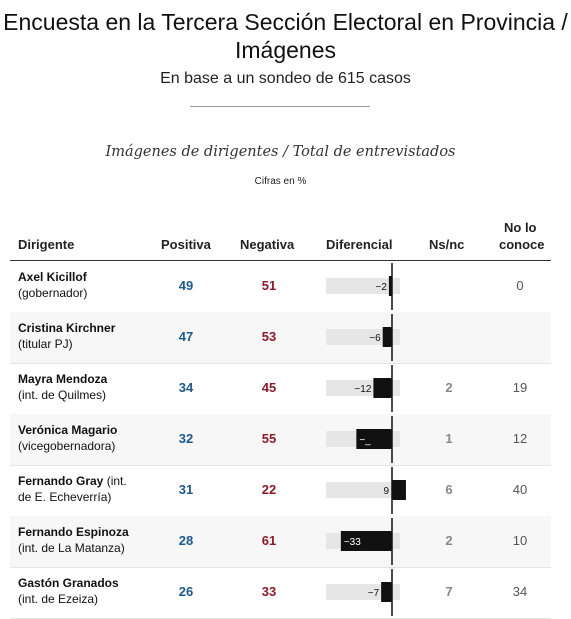  Describe the element at coordinates (522, 244) in the screenshot. I see `col-header-noconoce-2: conoce` at that location.